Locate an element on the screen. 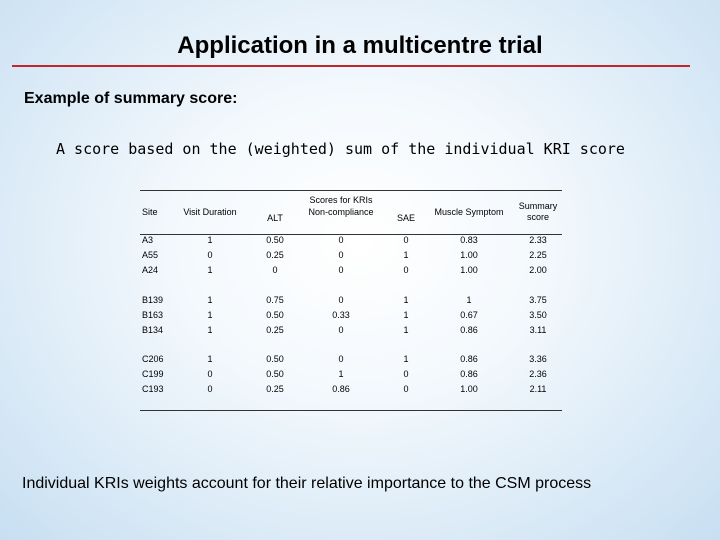 Image resolution: width=720 pixels, height=540 pixels. site-cell: A24 is located at coordinates (150, 270).